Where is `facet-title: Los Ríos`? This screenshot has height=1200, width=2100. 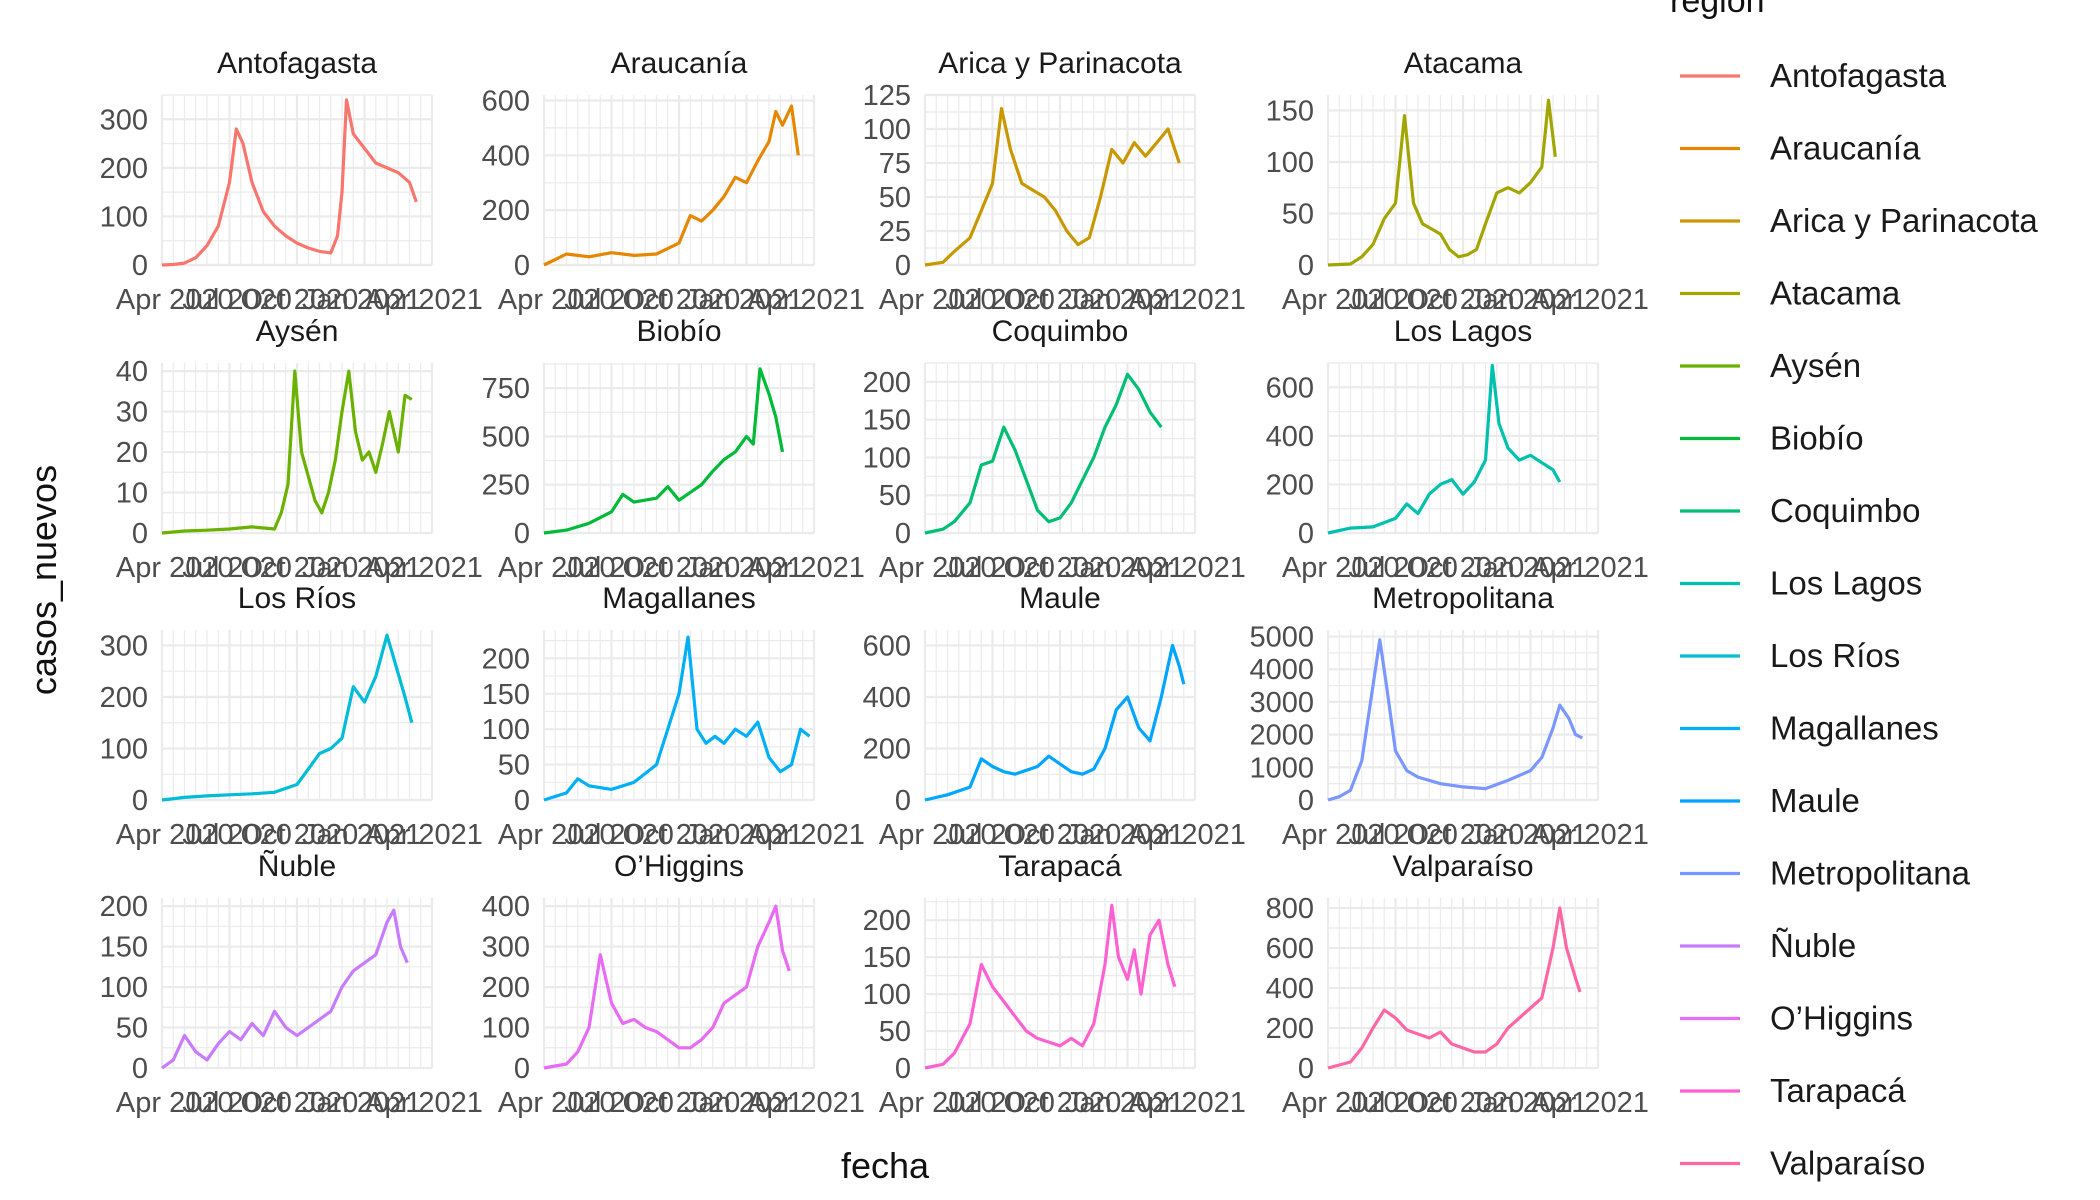 facet-title: Los Ríos is located at coordinates (297, 598).